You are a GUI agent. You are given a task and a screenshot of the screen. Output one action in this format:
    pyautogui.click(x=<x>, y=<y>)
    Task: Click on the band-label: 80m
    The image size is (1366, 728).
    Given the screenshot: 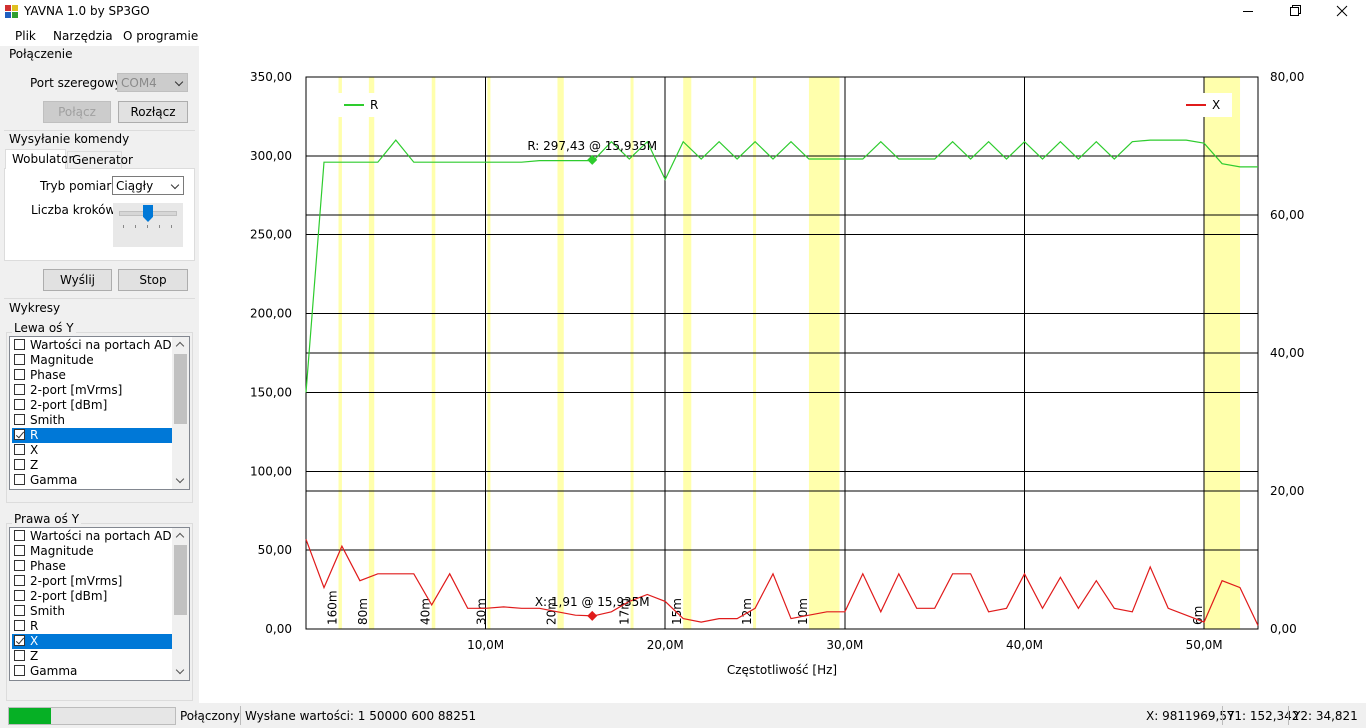 What is the action you would take?
    pyautogui.click(x=363, y=611)
    